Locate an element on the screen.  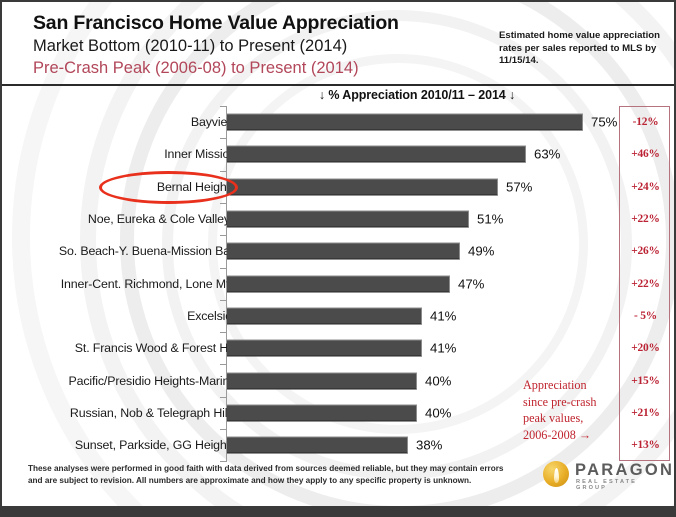
category-label: Pacific/Presidio Heights-Marina is located at coordinates (152, 380).